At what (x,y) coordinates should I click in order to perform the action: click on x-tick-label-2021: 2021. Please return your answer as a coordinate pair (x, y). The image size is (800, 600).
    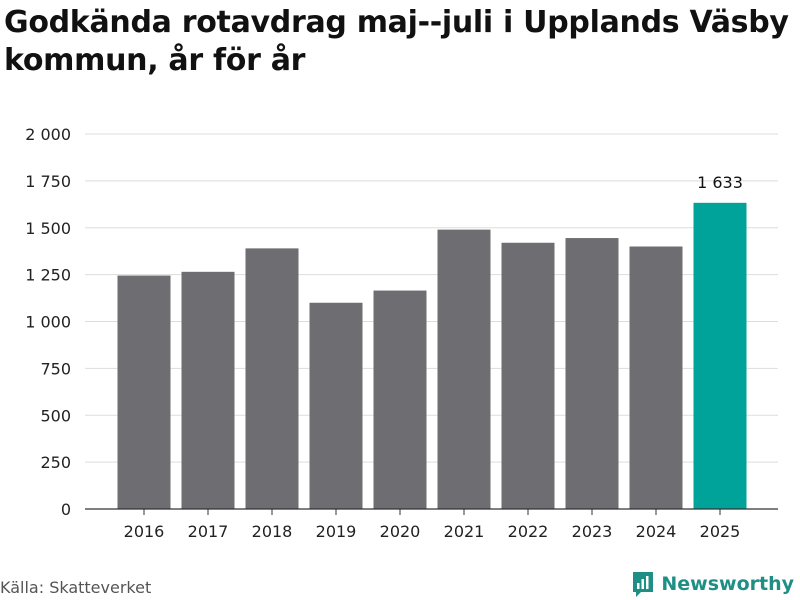
    Looking at the image, I should click on (464, 531).